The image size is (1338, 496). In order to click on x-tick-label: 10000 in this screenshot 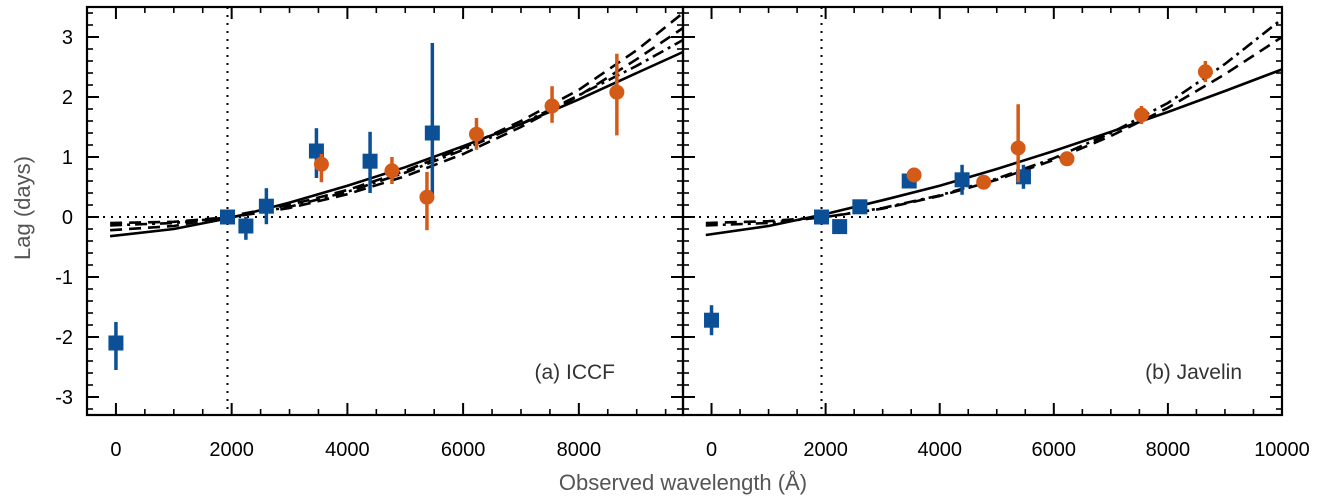, I will do `click(1282, 450)`.